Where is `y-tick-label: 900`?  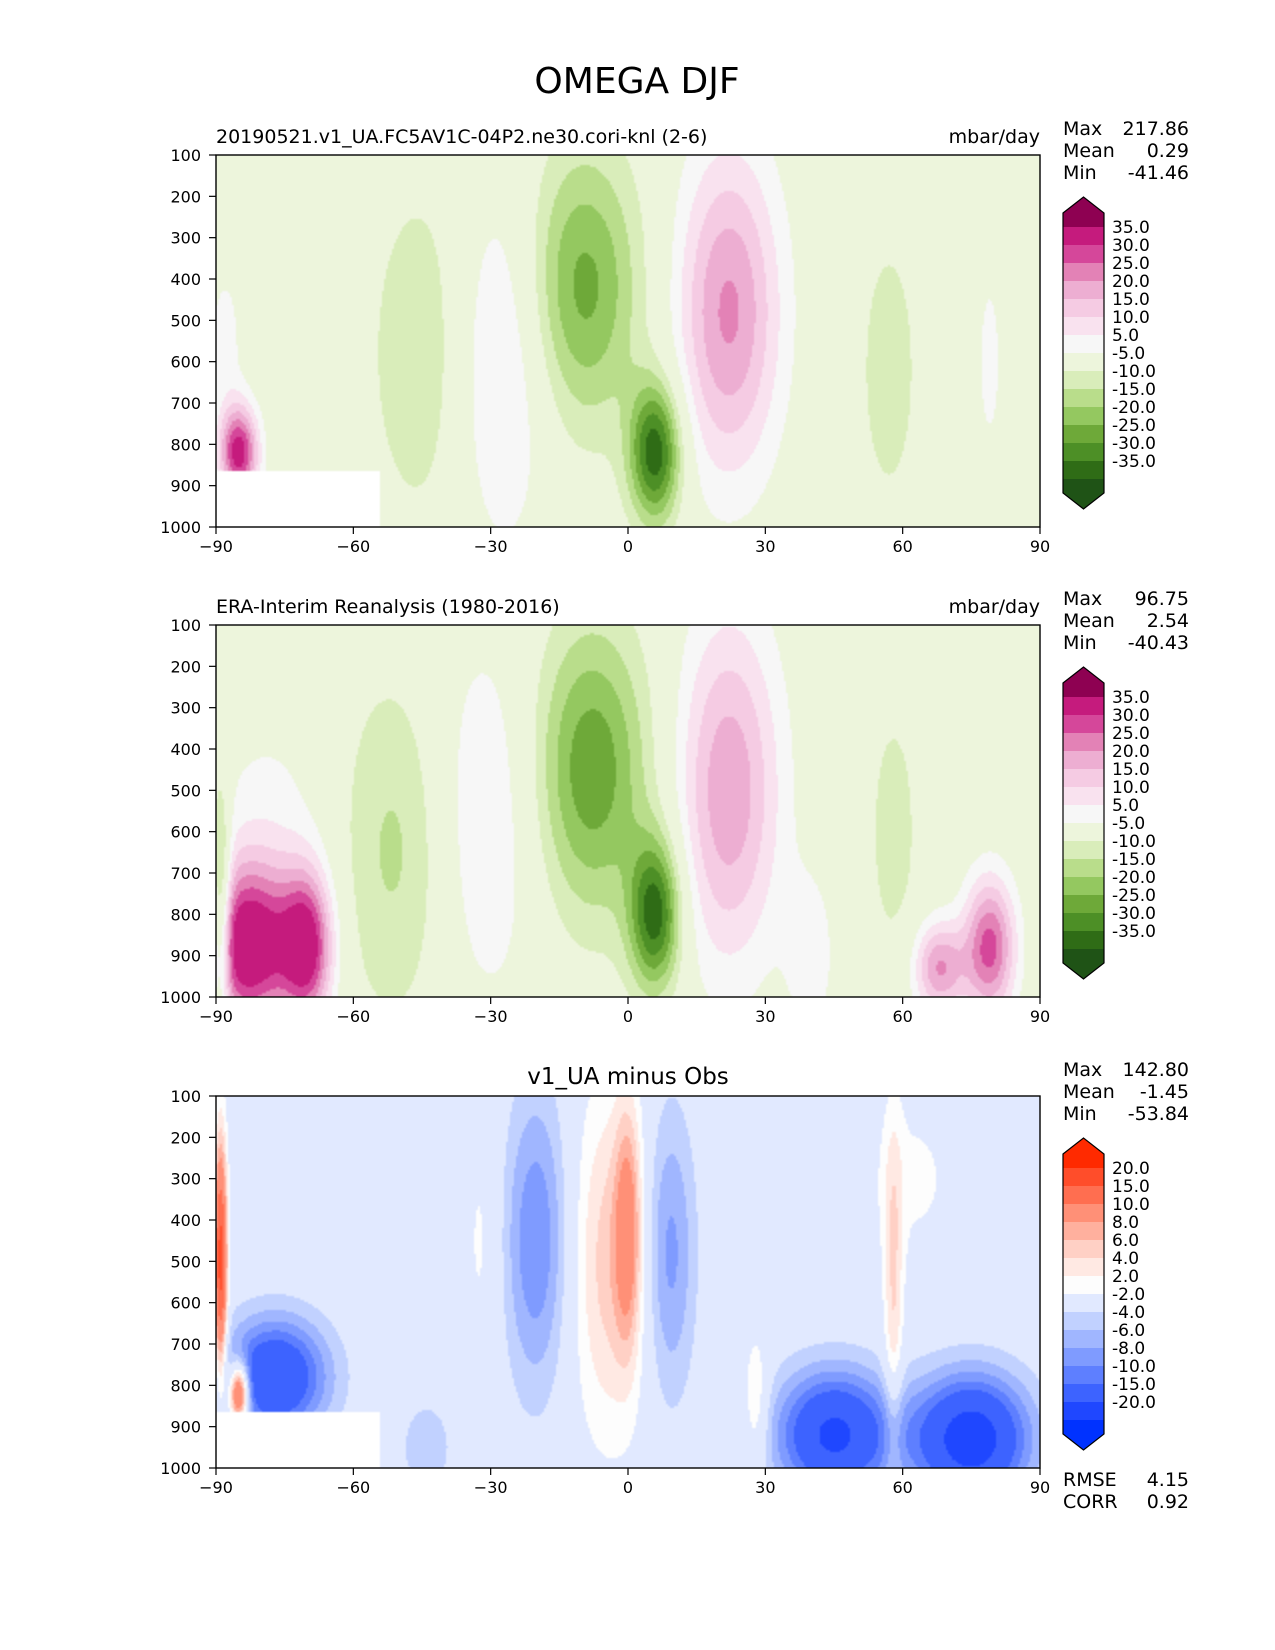
y-tick-label: 900 is located at coordinates (185, 1427).